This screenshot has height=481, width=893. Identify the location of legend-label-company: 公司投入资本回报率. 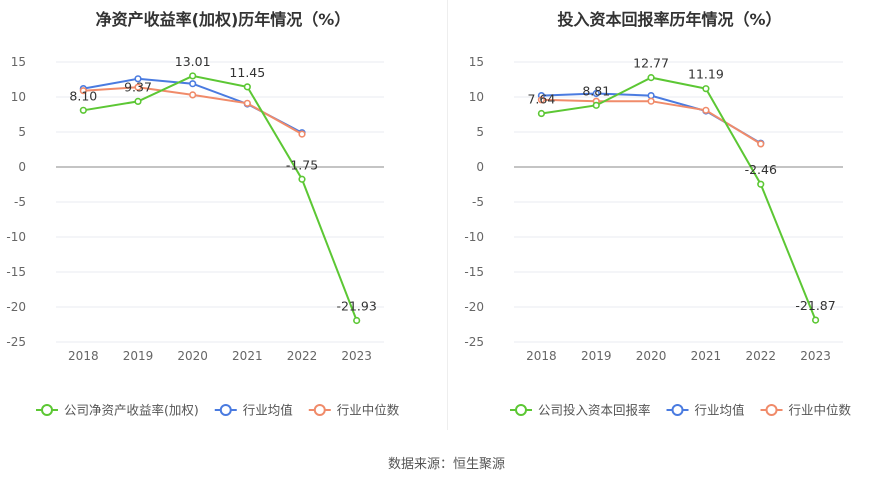
(594, 410).